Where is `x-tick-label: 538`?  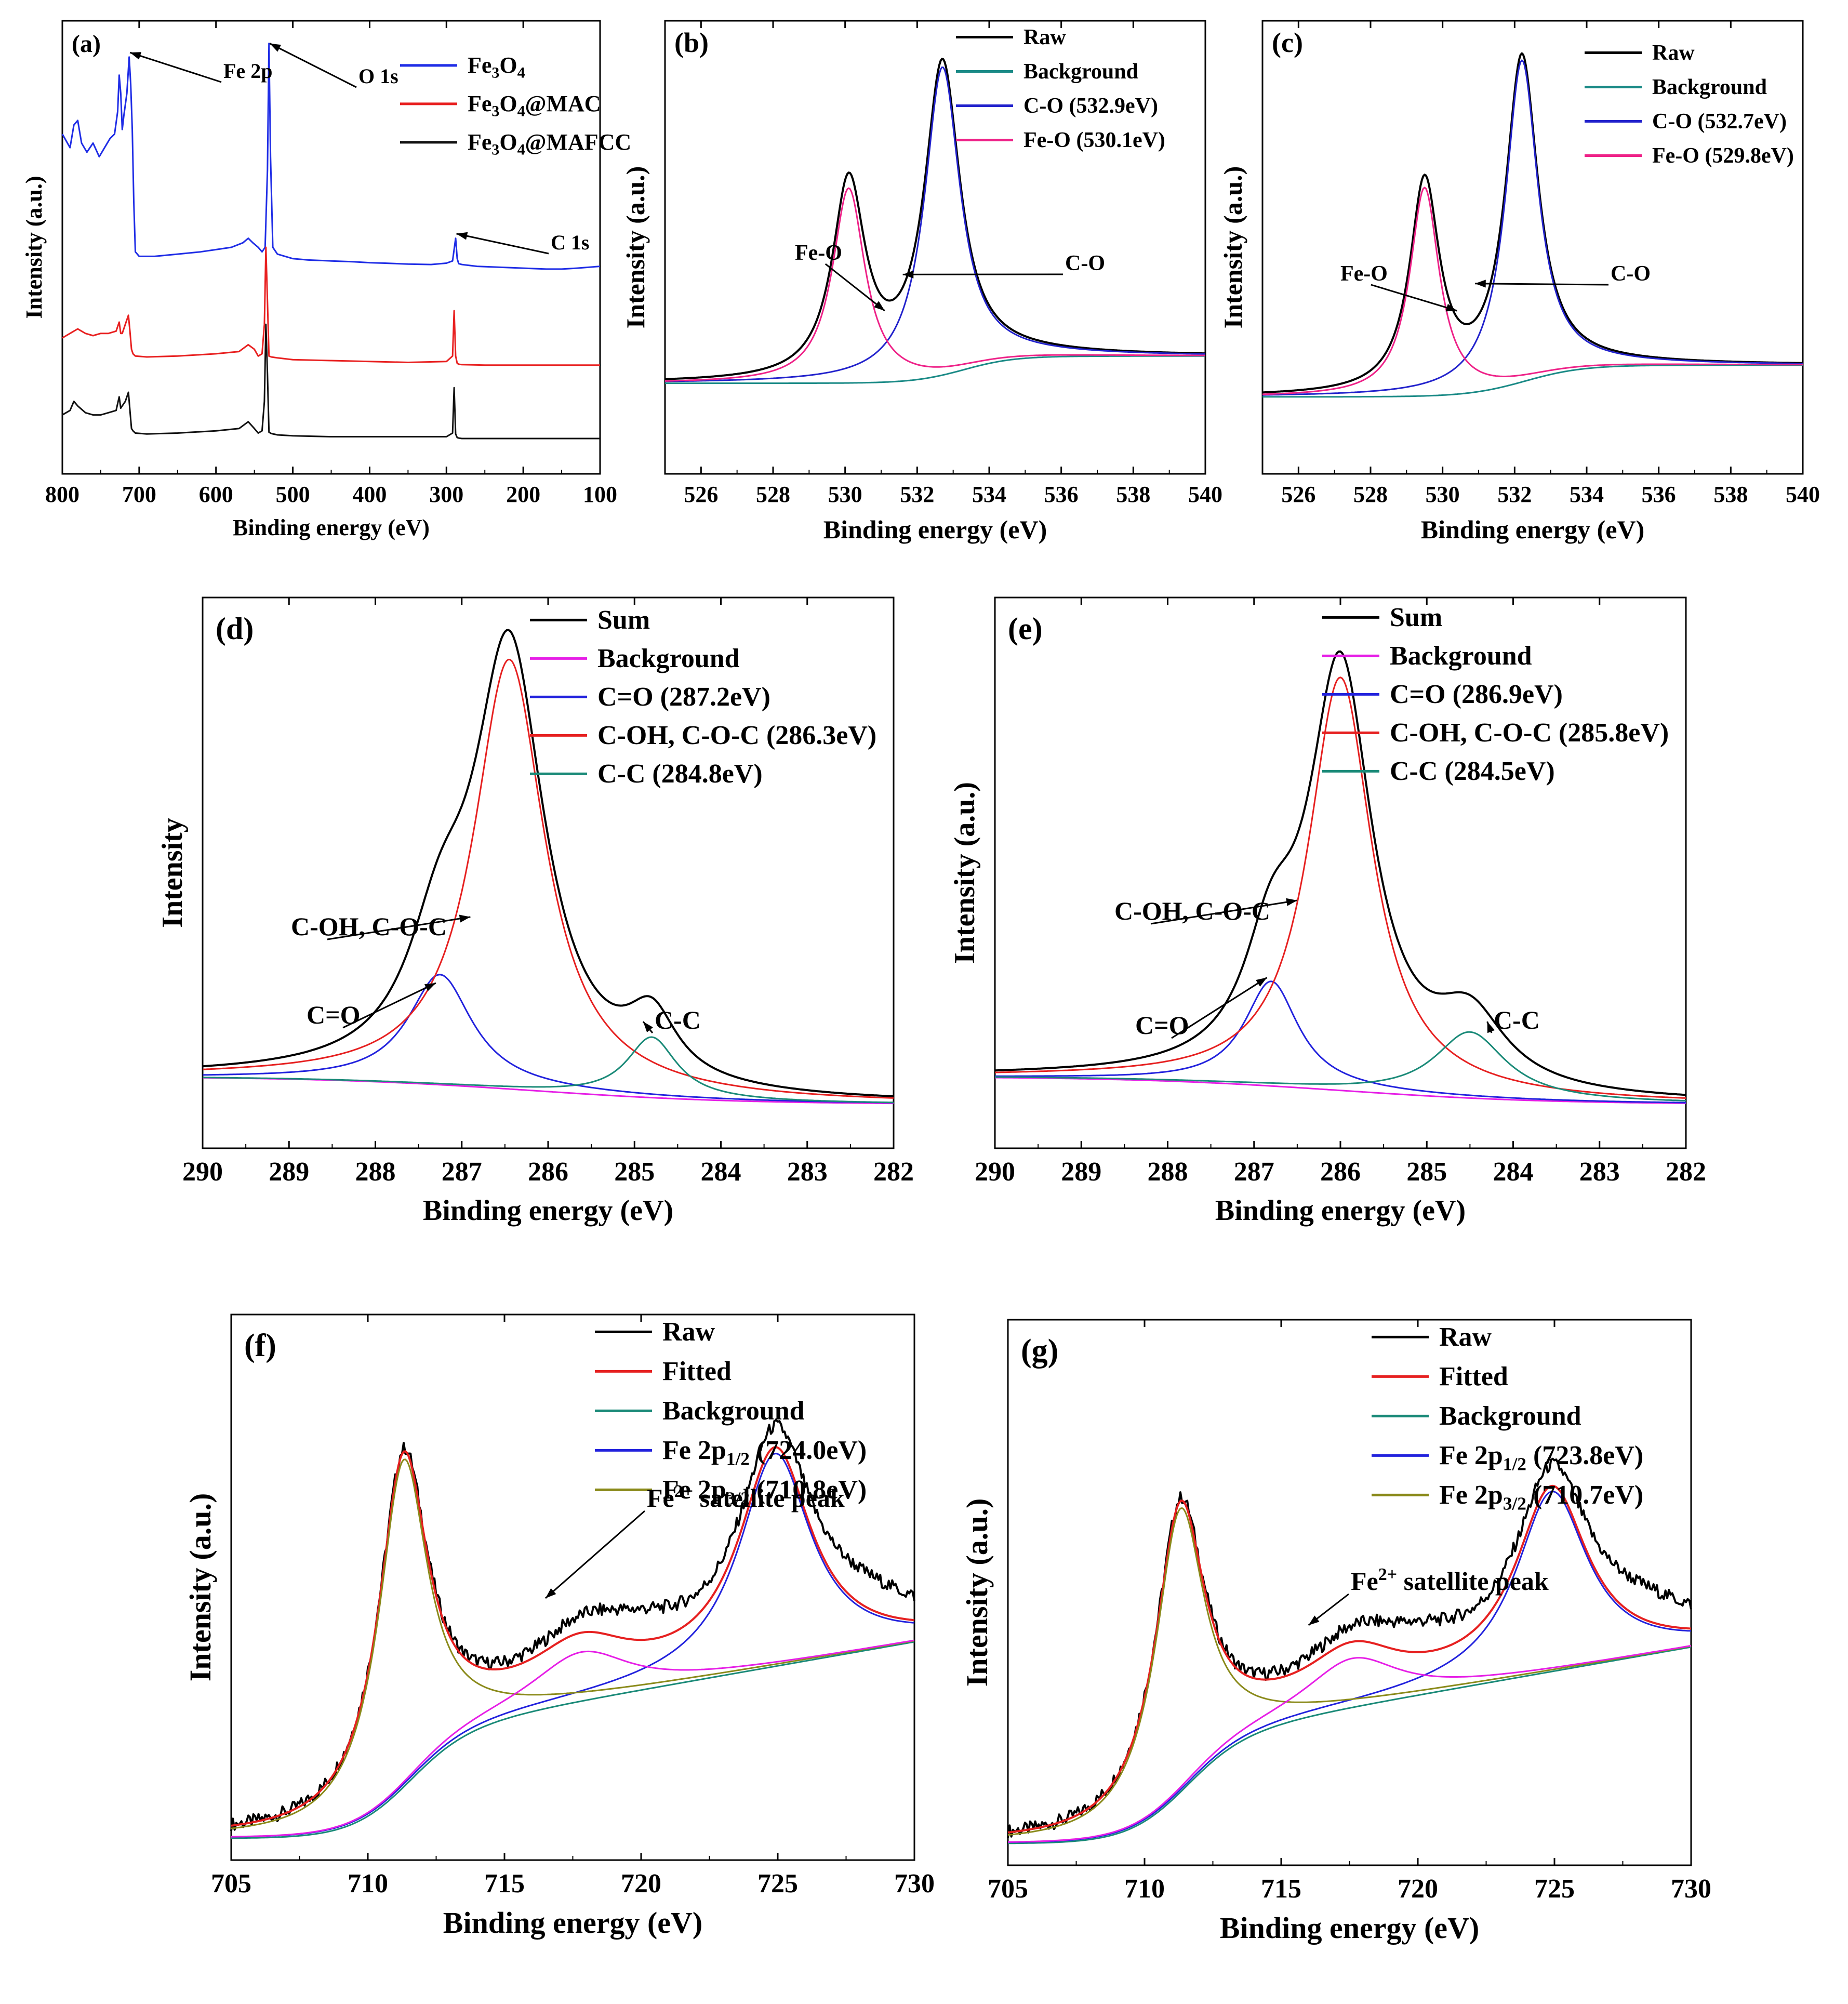 x-tick-label: 538 is located at coordinates (1133, 494).